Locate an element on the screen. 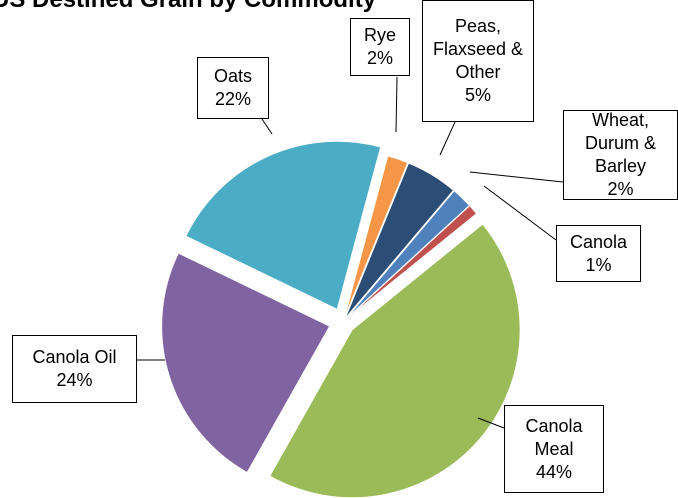 The width and height of the screenshot is (678, 498). value-label: 5% is located at coordinates (477, 95).